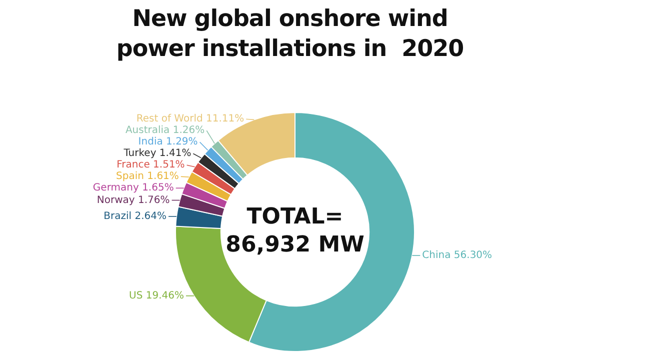 This screenshot has width=650, height=360. Describe the element at coordinates (135, 216) in the screenshot. I see `slice-label: Brazil 2.64%` at that location.